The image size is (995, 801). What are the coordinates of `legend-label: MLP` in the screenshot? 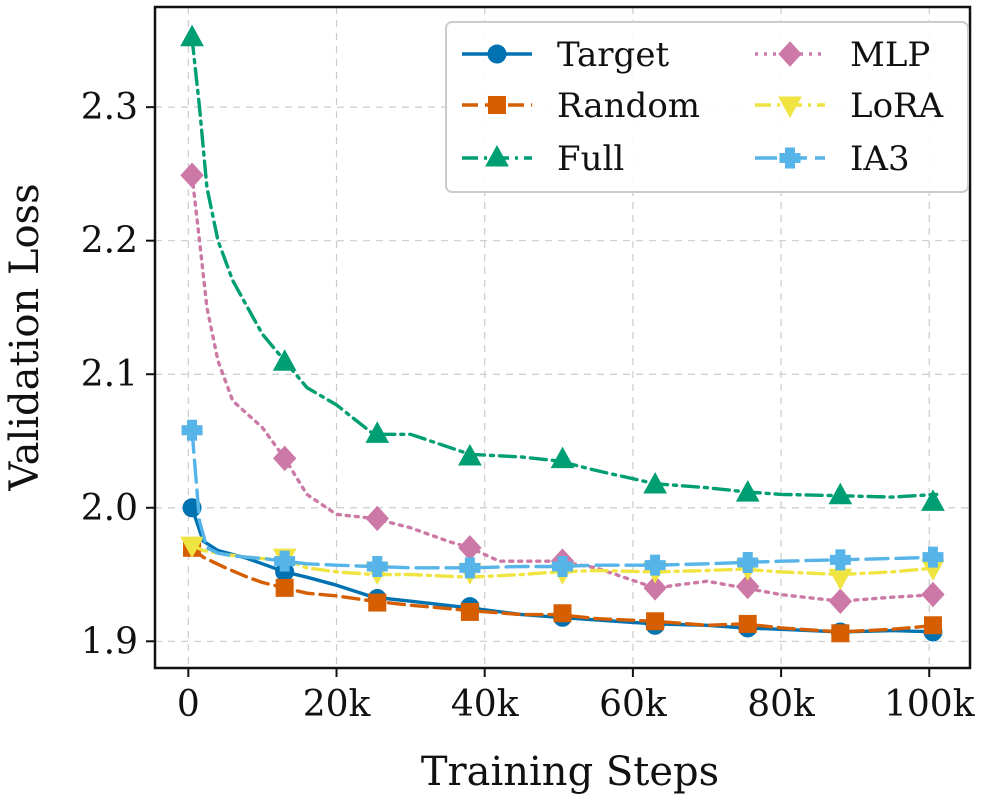 It's located at (890, 55).